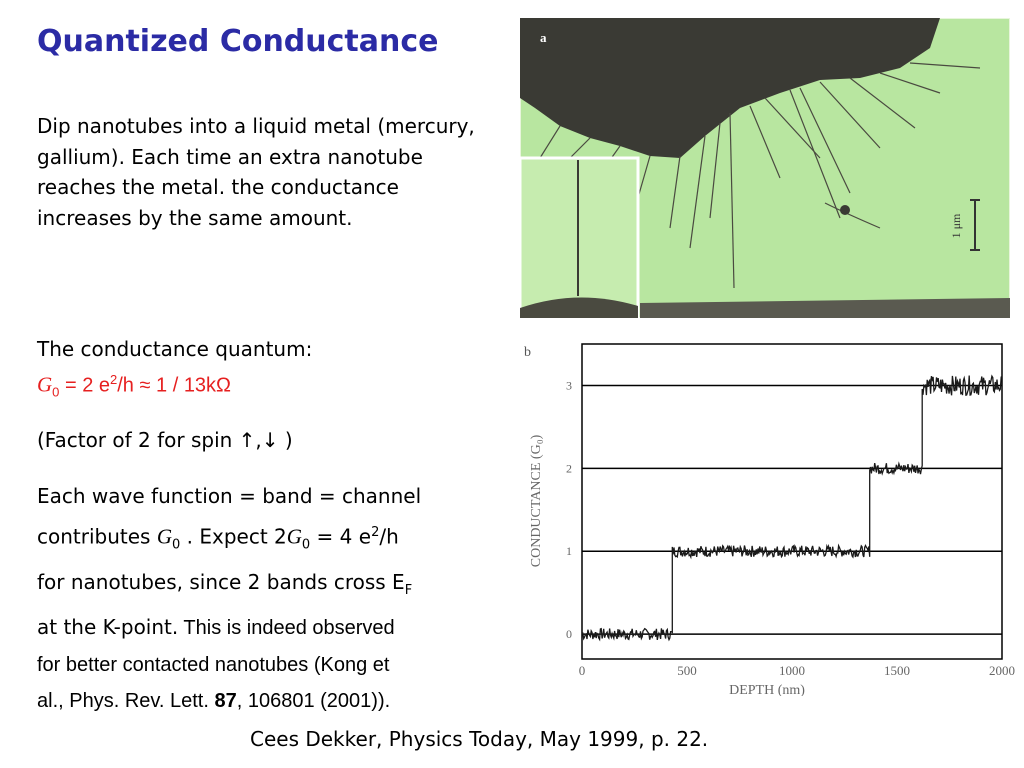 The height and width of the screenshot is (768, 1024). What do you see at coordinates (687, 670) in the screenshot?
I see `x-tick-label-500: 500` at bounding box center [687, 670].